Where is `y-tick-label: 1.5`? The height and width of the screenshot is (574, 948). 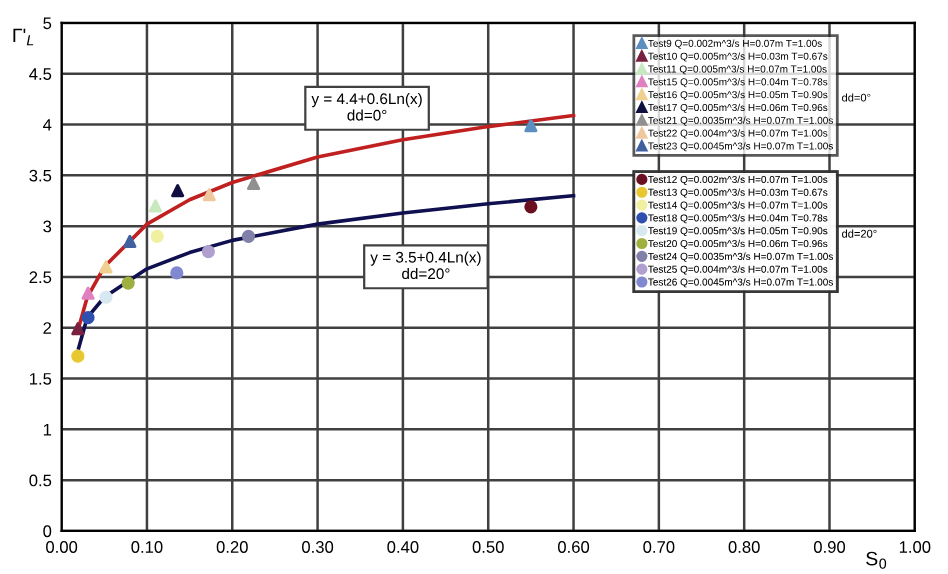
y-tick-label: 1.5 is located at coordinates (41, 379).